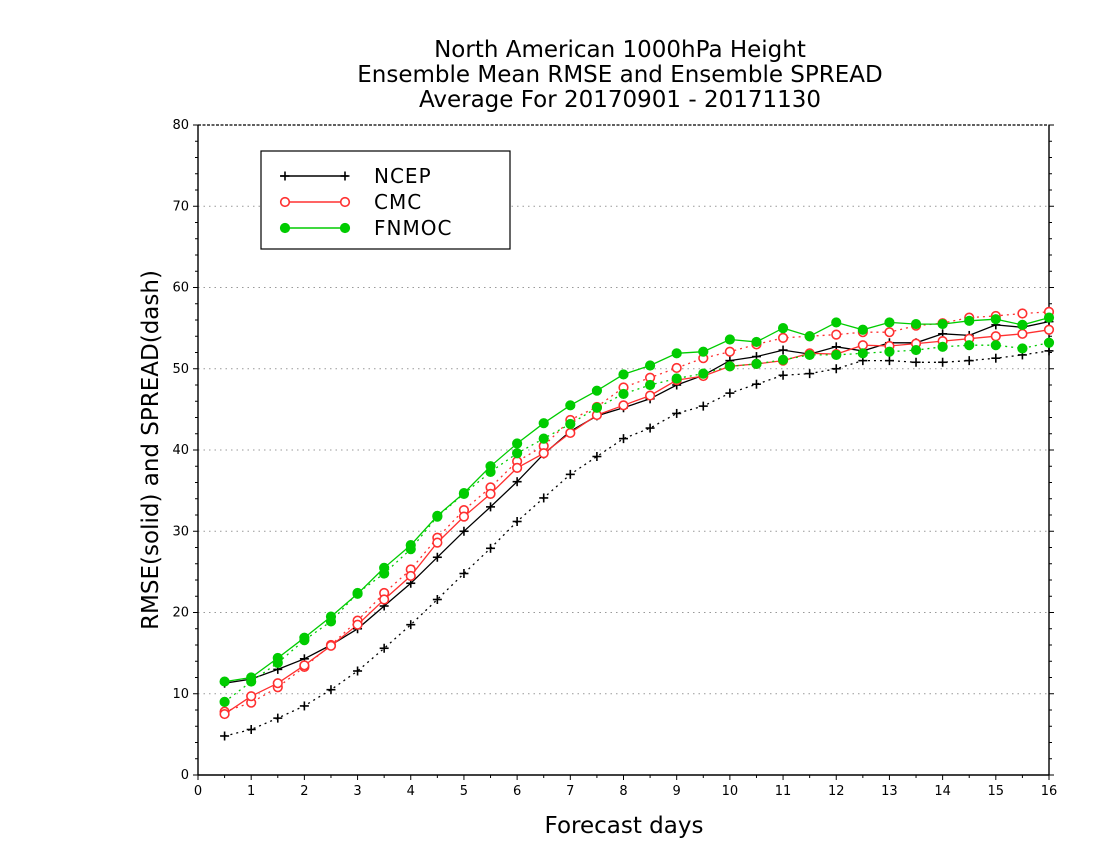 This screenshot has width=1100, height=850. Describe the element at coordinates (677, 791) in the screenshot. I see `x-tick-label: 9` at that location.